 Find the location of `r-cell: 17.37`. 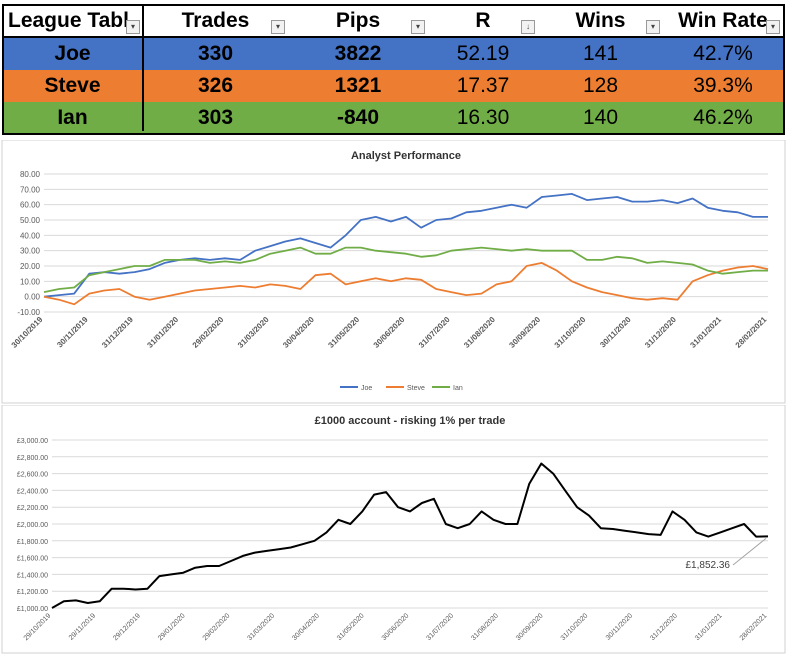

r-cell: 17.37 is located at coordinates (483, 86).